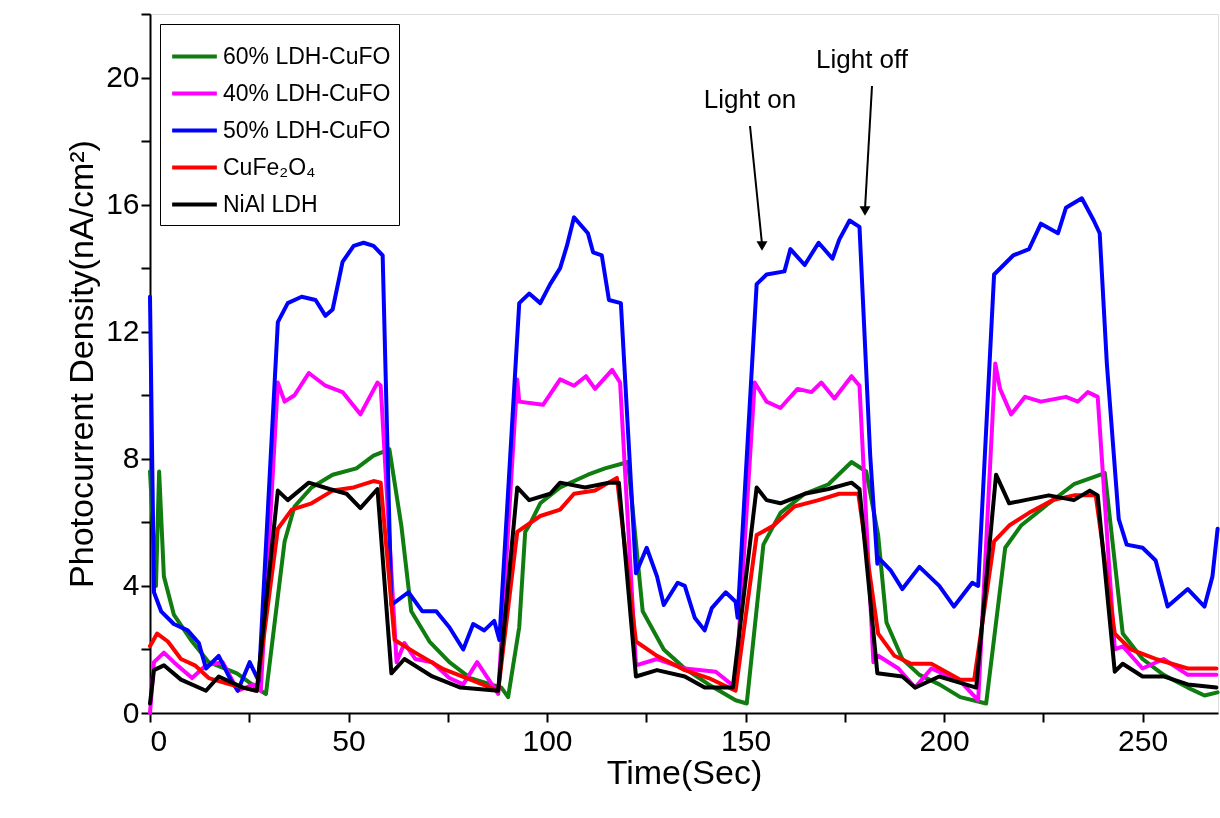 The image size is (1220, 818). What do you see at coordinates (307, 55) in the screenshot?
I see `legend-label: 60% LDH-CuFO` at bounding box center [307, 55].